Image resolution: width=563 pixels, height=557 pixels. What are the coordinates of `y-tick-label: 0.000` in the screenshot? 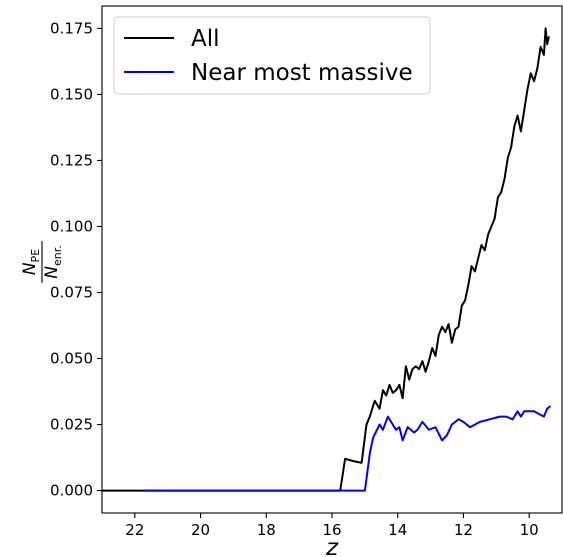 It's located at (71, 491).